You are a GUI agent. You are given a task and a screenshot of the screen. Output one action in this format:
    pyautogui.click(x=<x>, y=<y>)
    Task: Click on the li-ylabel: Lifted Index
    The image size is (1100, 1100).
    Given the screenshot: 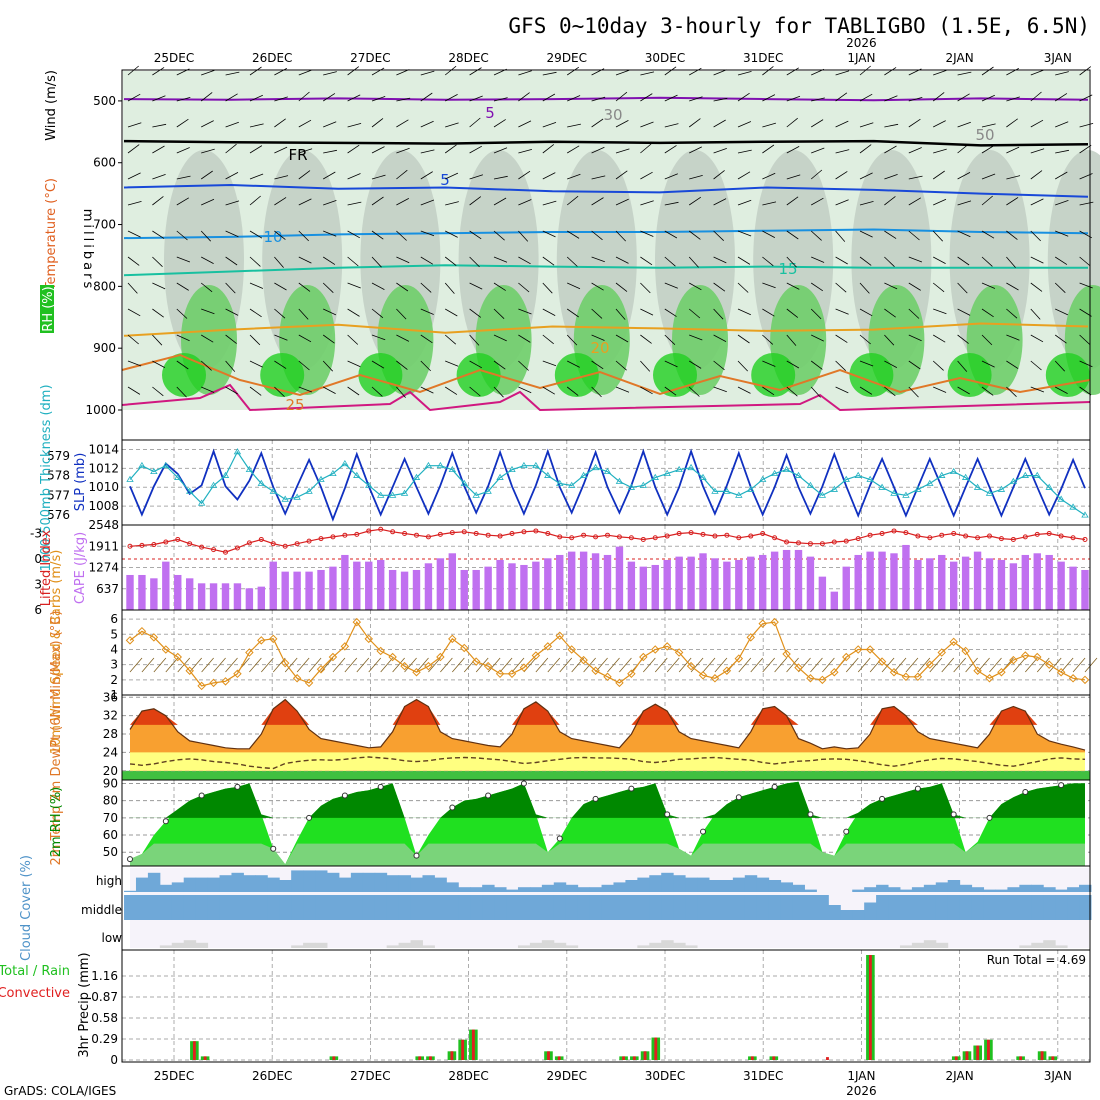 What is the action you would take?
    pyautogui.click(x=46, y=567)
    